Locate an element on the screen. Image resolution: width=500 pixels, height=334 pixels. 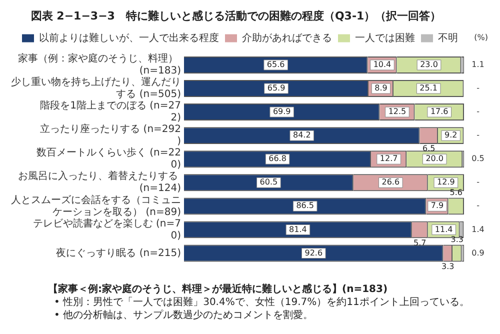
data-label: 0.9 is located at coordinates (478, 253).